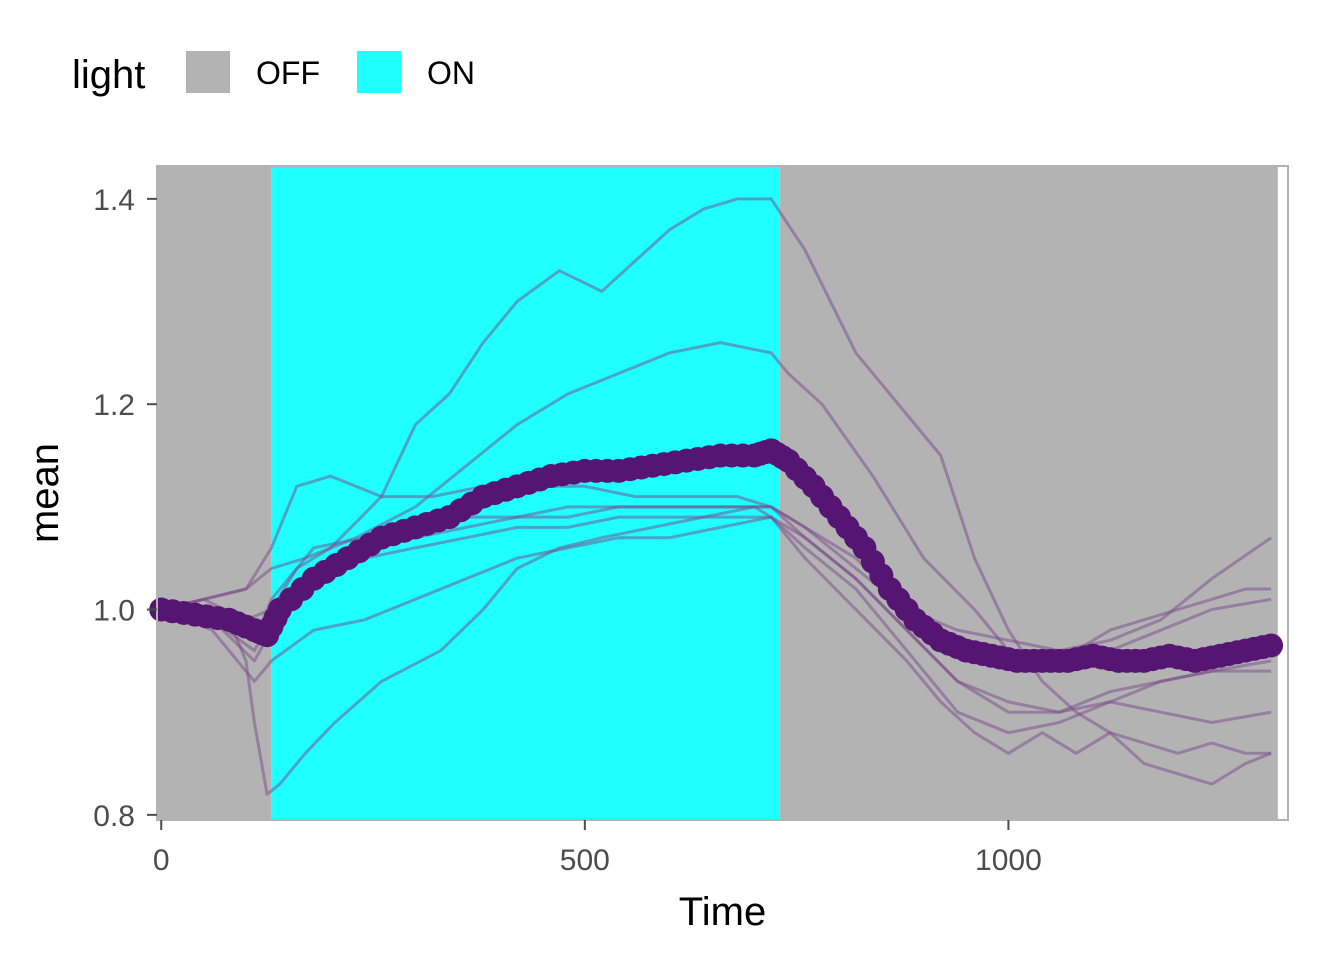  What do you see at coordinates (722, 912) in the screenshot?
I see `x-axis-title: Time` at bounding box center [722, 912].